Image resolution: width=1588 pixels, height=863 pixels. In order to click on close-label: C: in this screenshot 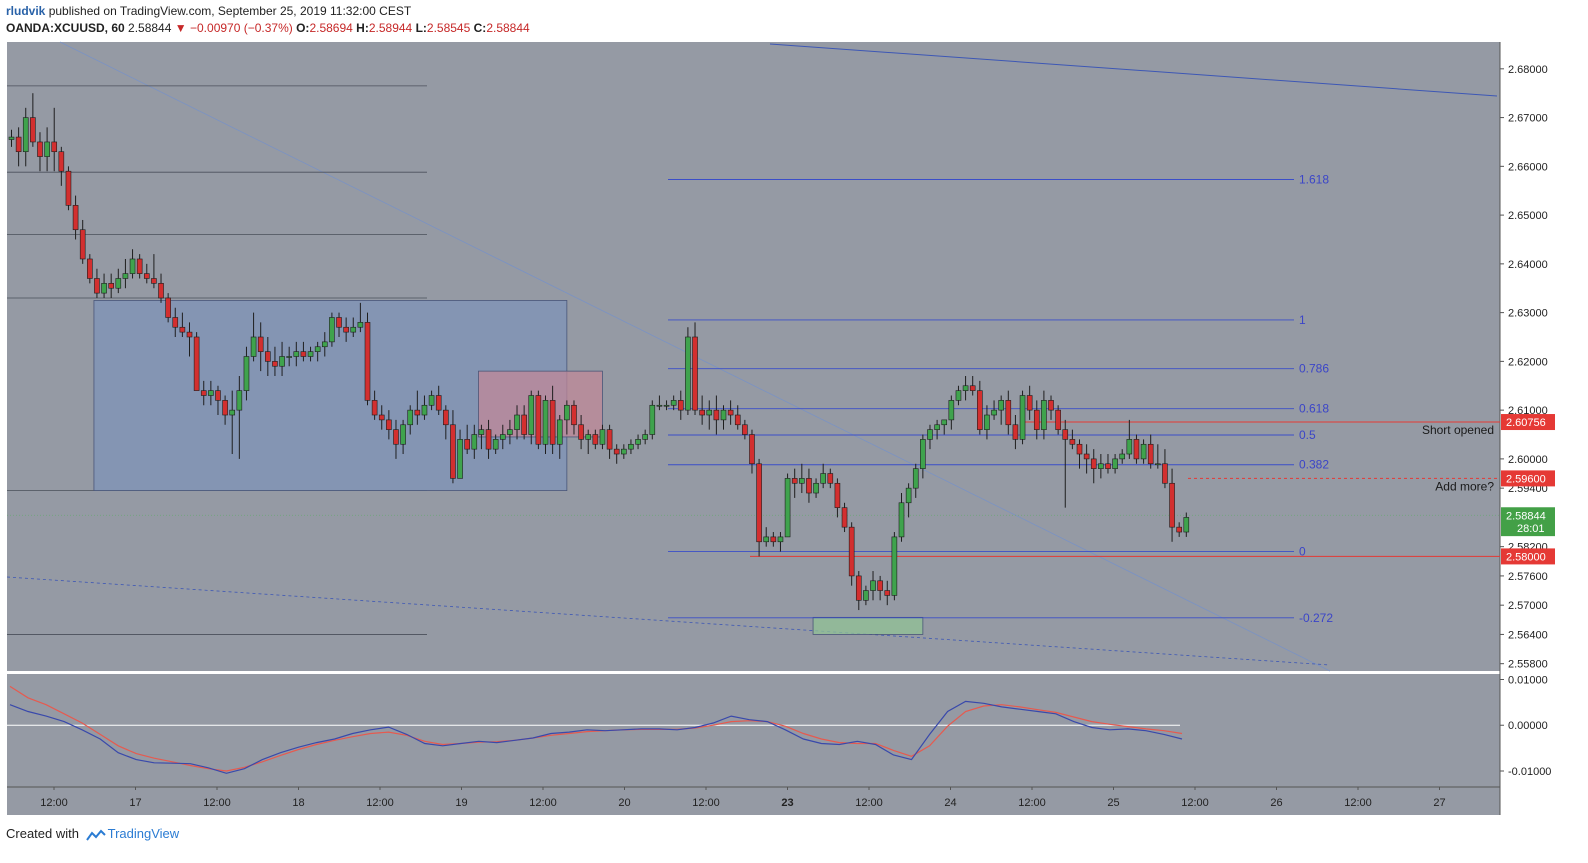, I will do `click(480, 28)`.